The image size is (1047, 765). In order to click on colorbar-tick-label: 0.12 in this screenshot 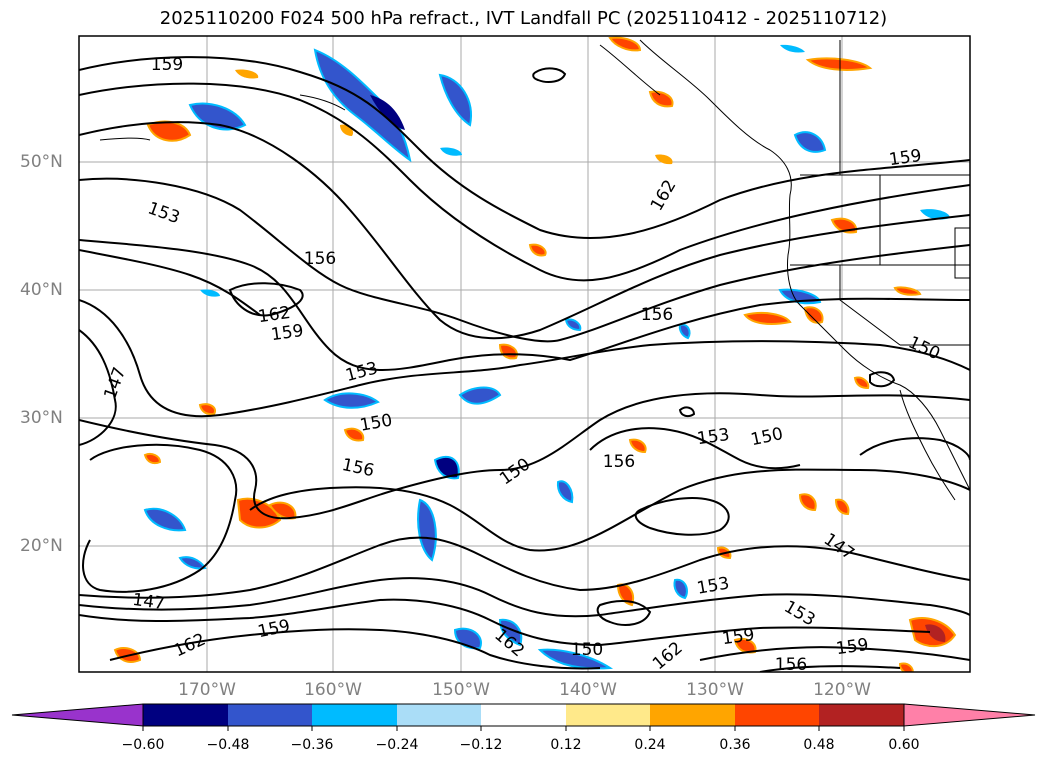, I will do `click(566, 745)`.